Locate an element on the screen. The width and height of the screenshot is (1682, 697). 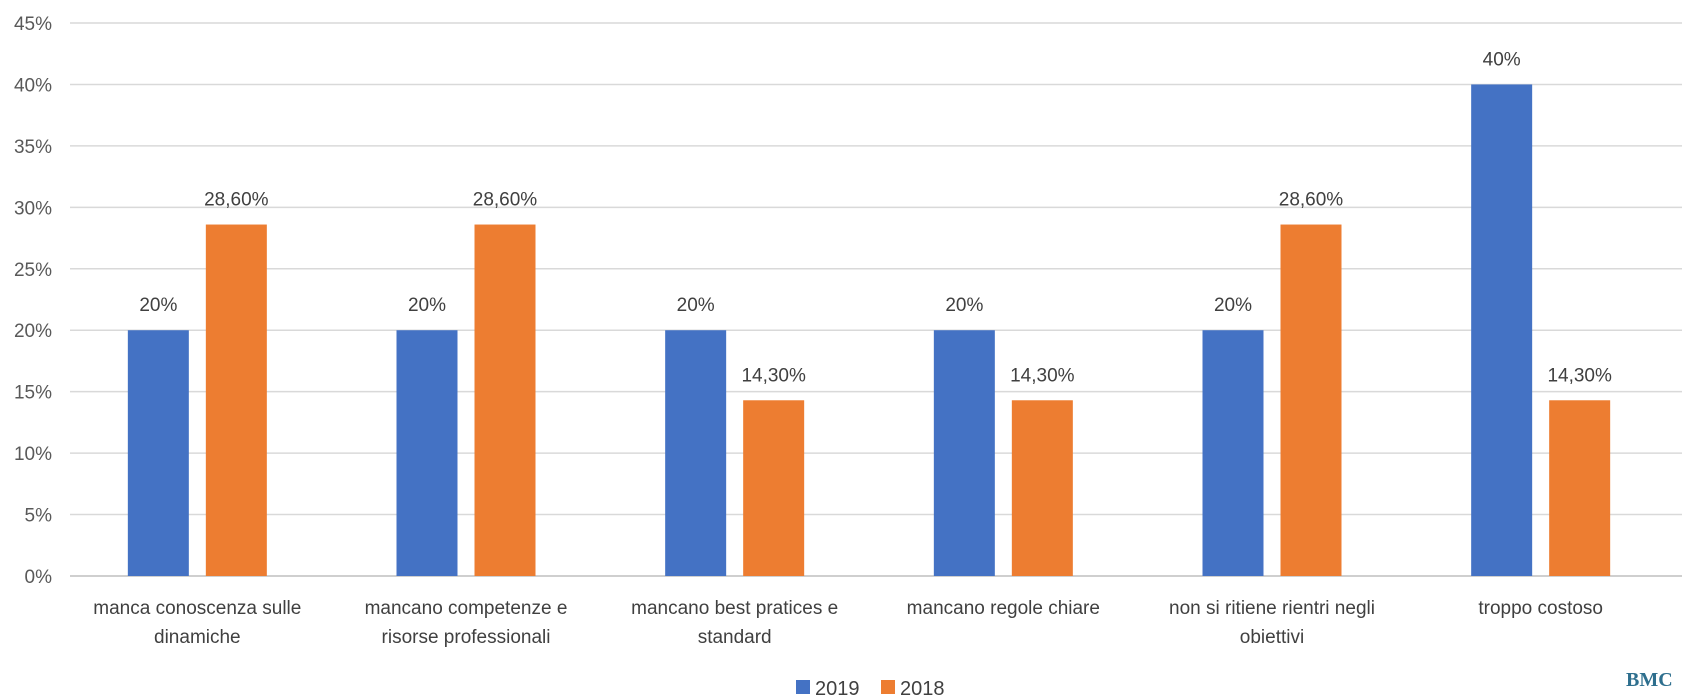
category-label: non si ritiene rientri negli is located at coordinates (1272, 608).